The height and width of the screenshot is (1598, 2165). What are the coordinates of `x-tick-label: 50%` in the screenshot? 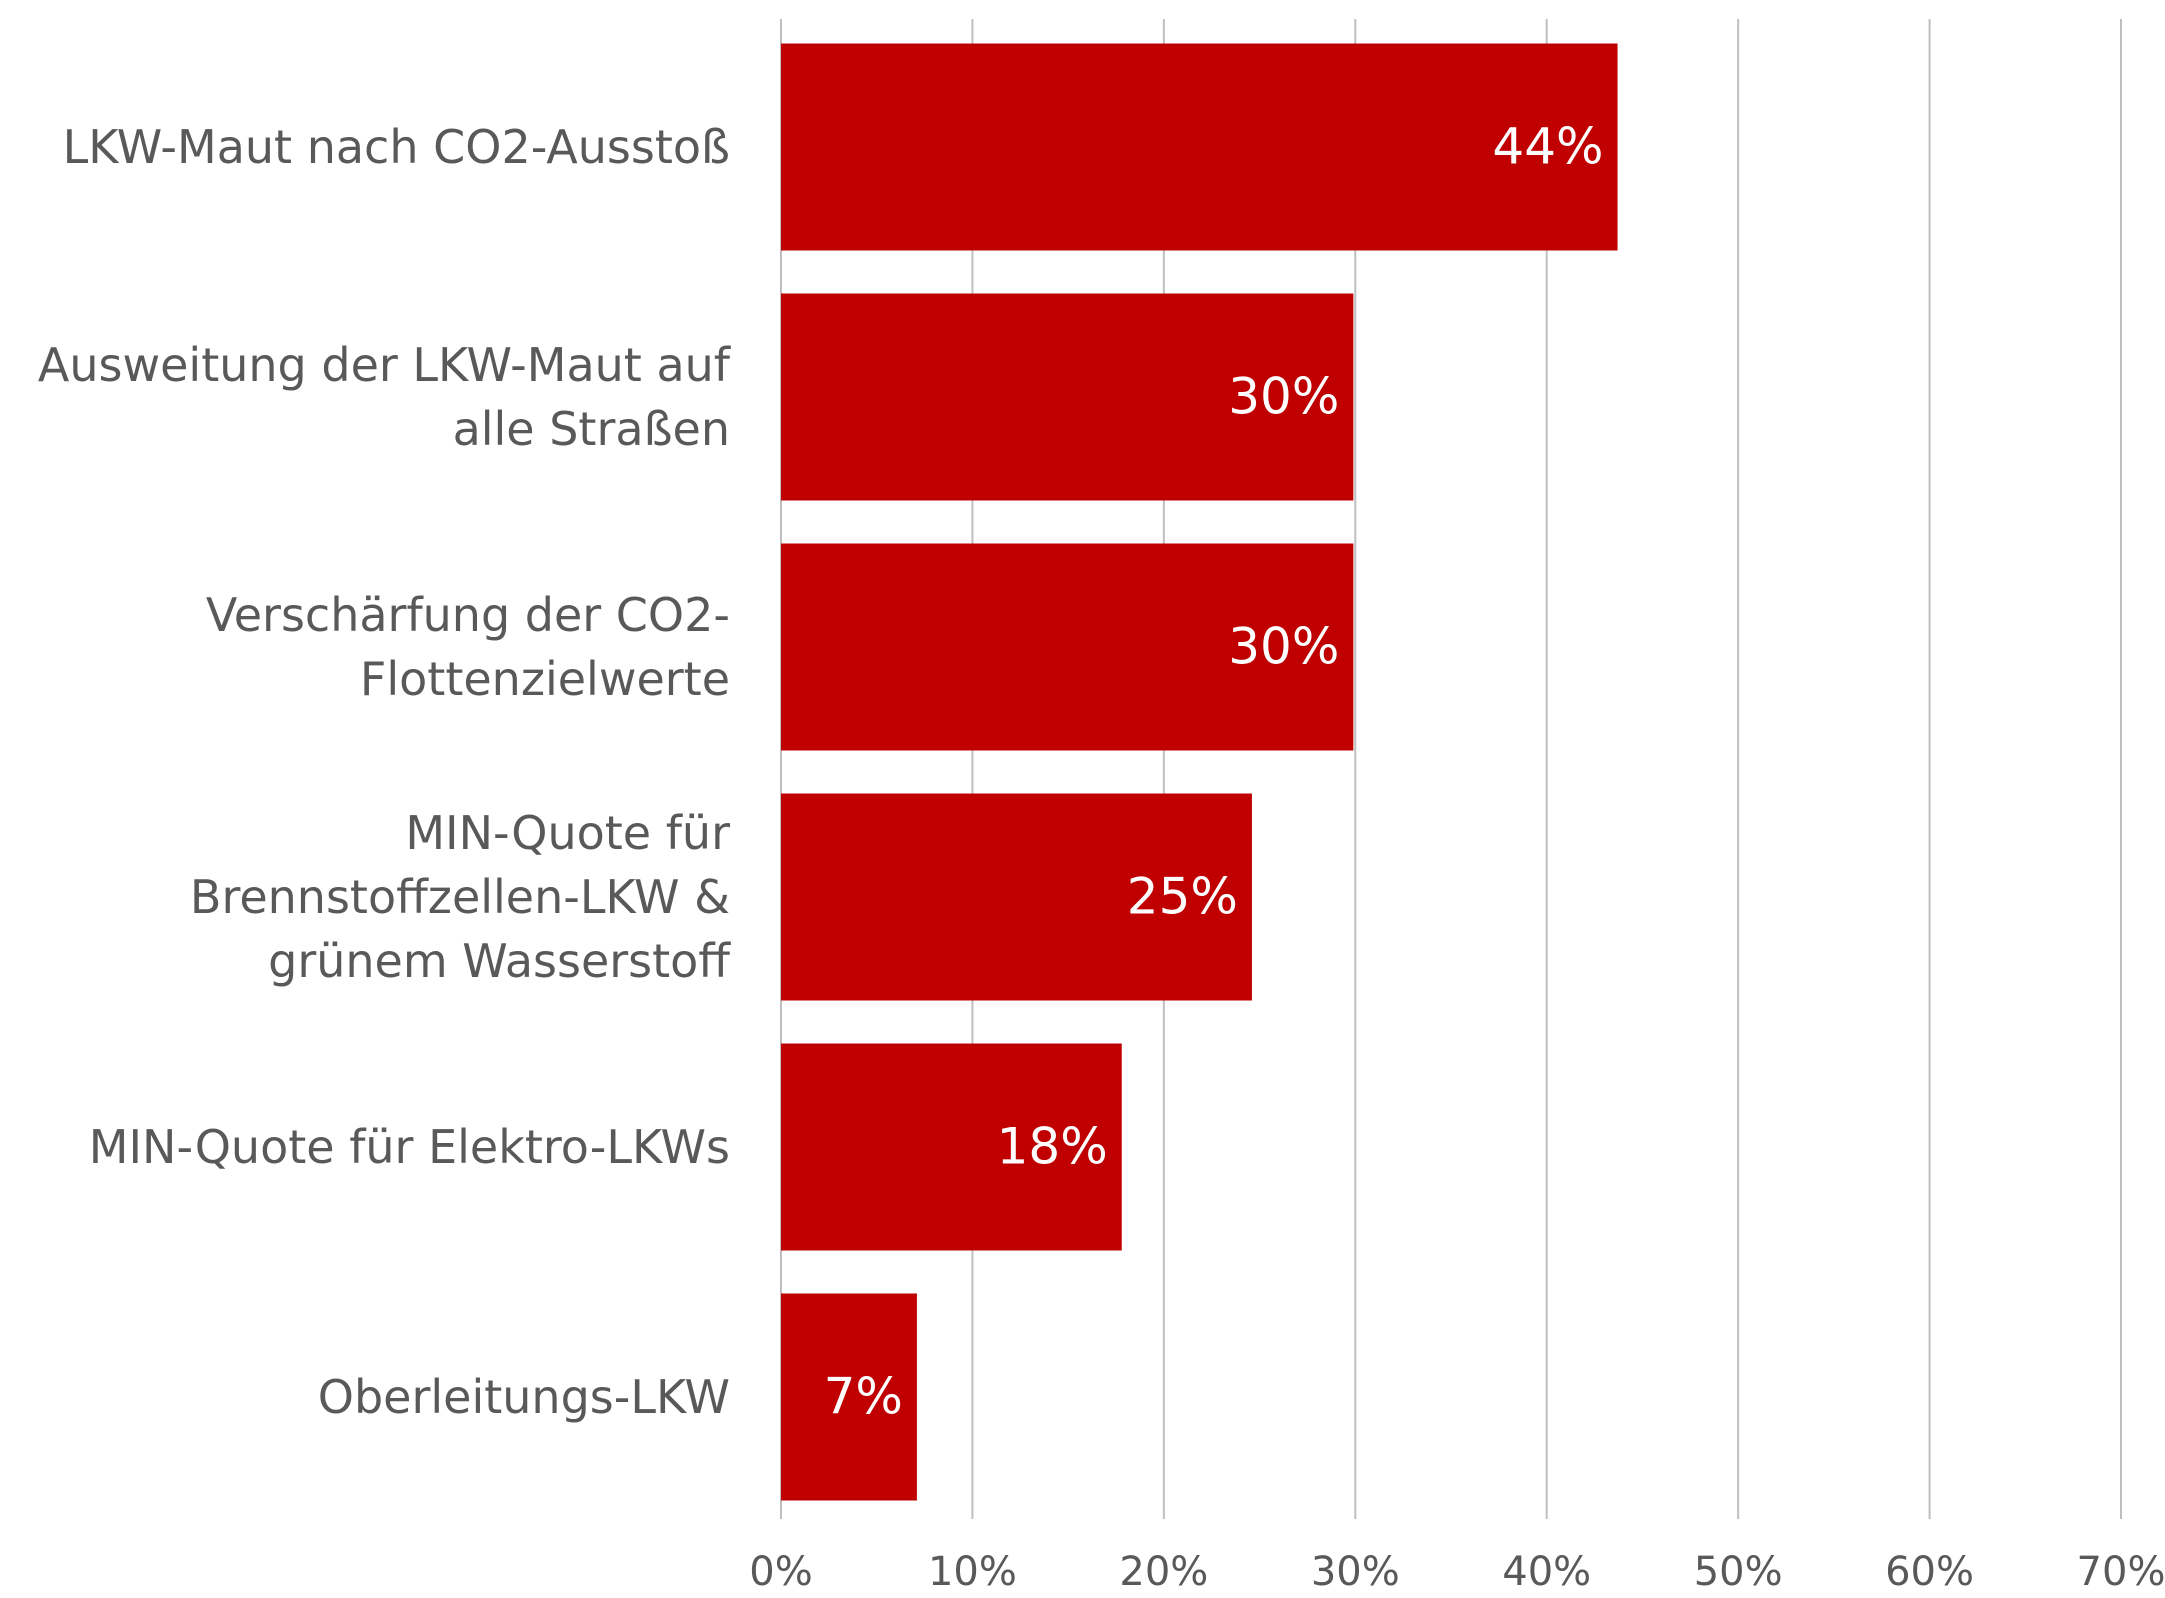 It's located at (1738, 1572).